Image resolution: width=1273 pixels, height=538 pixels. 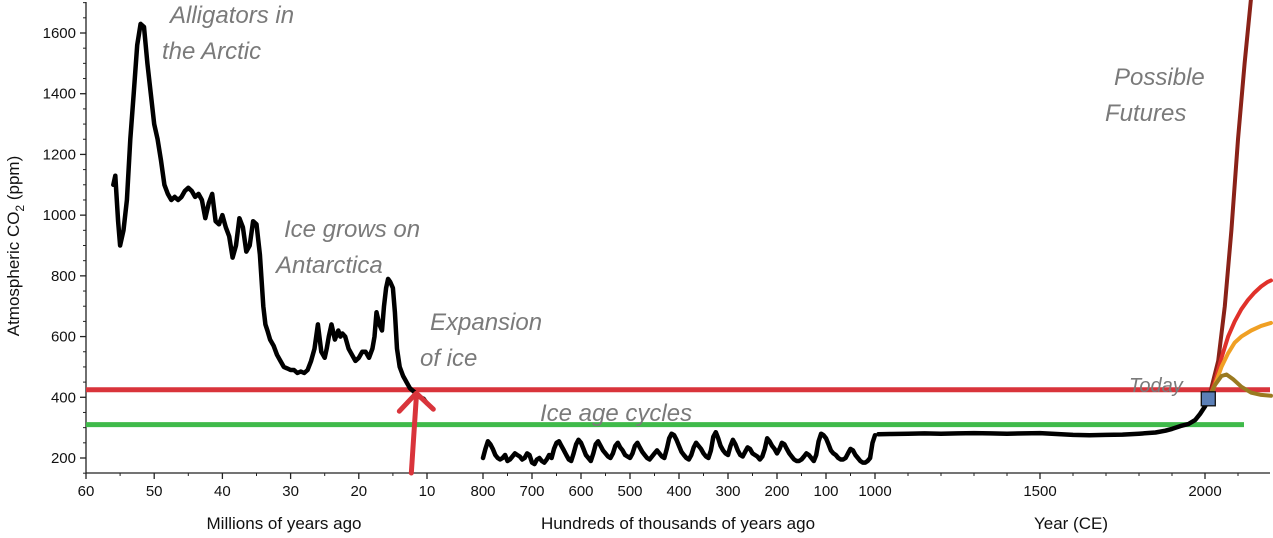 I want to click on y-tick-label: 1400, so click(x=59, y=94).